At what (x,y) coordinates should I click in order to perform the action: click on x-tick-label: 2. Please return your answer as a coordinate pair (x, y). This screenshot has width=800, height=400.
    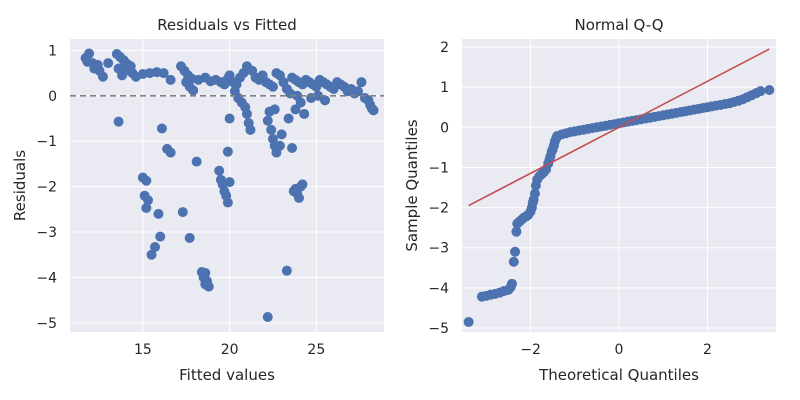
    Looking at the image, I should click on (707, 350).